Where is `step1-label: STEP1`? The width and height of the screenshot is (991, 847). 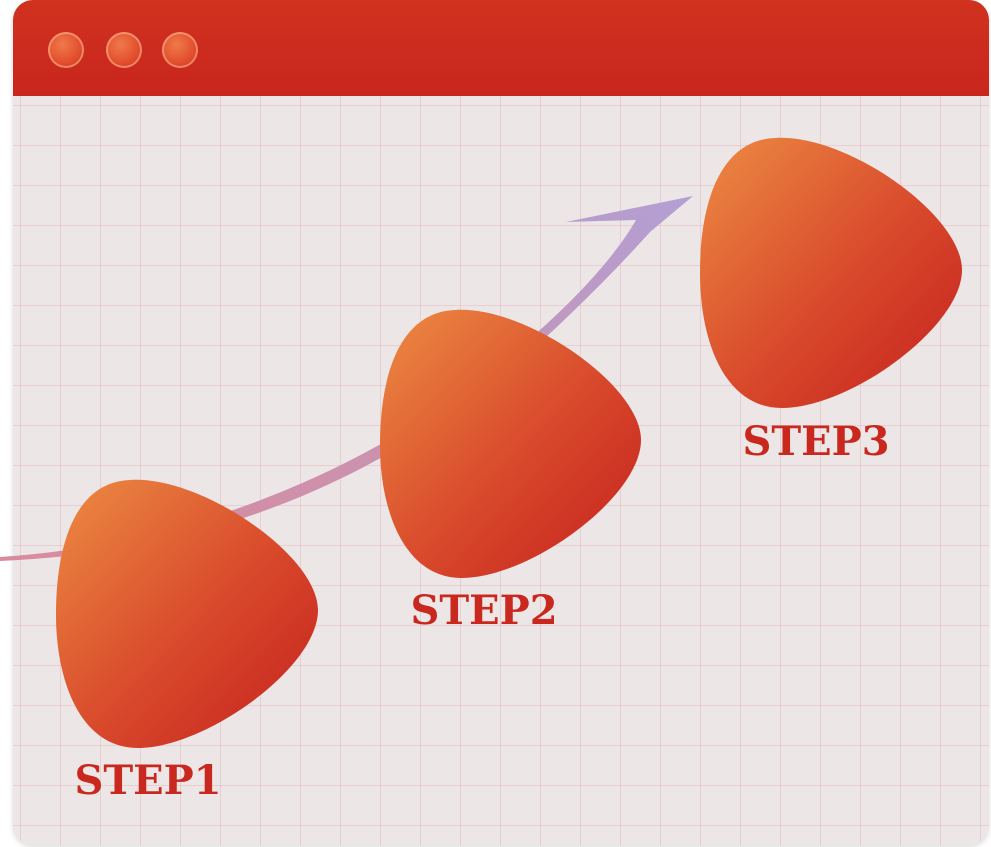
step1-label: STEP1 is located at coordinates (147, 780).